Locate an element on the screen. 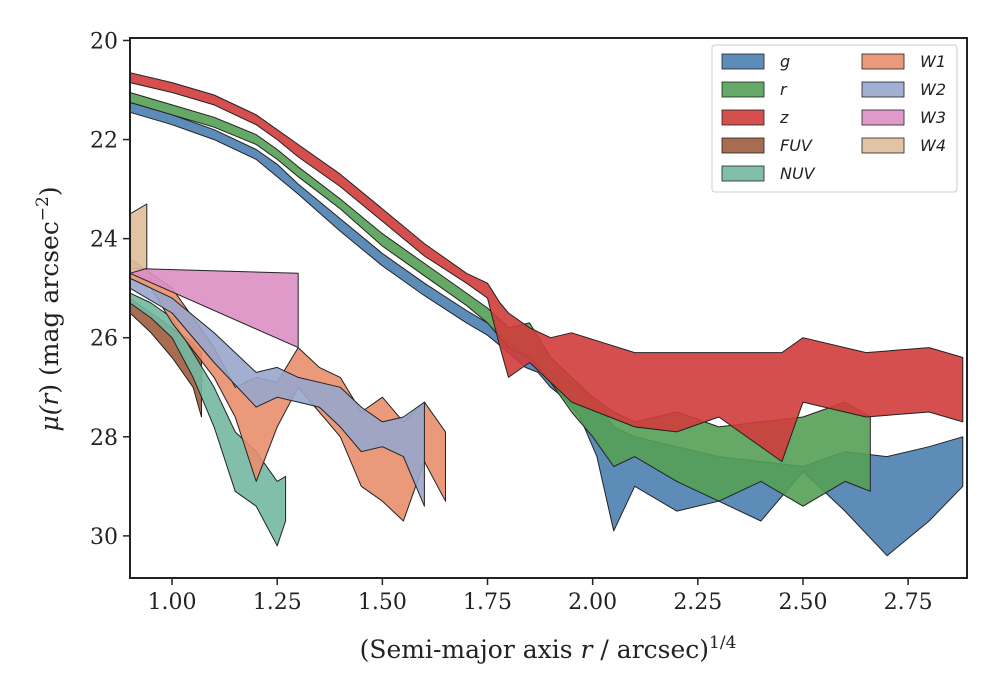  legend-swatch-w1 is located at coordinates (883, 61).